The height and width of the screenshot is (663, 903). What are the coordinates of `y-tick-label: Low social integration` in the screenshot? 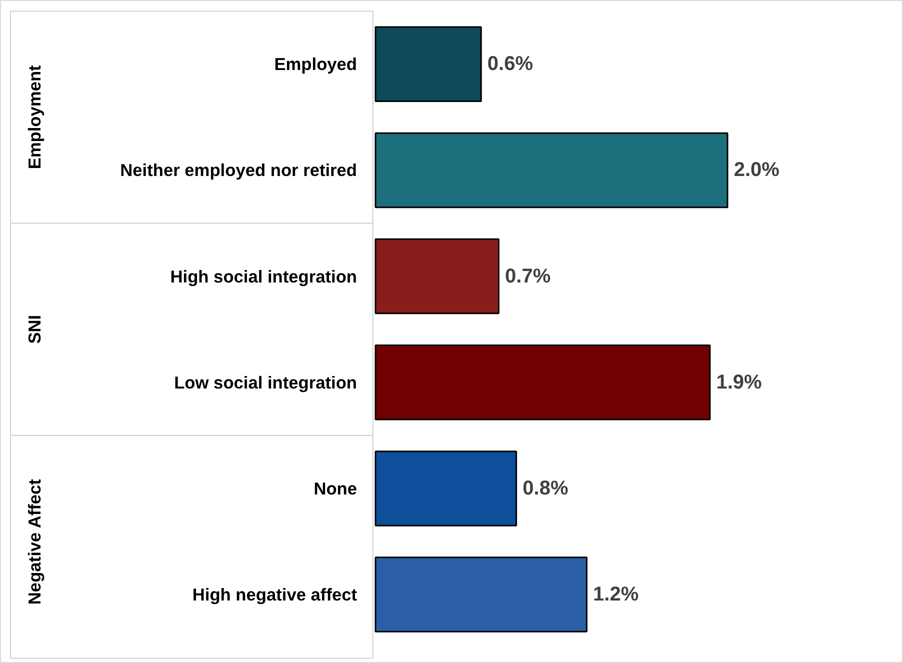 It's located at (266, 382).